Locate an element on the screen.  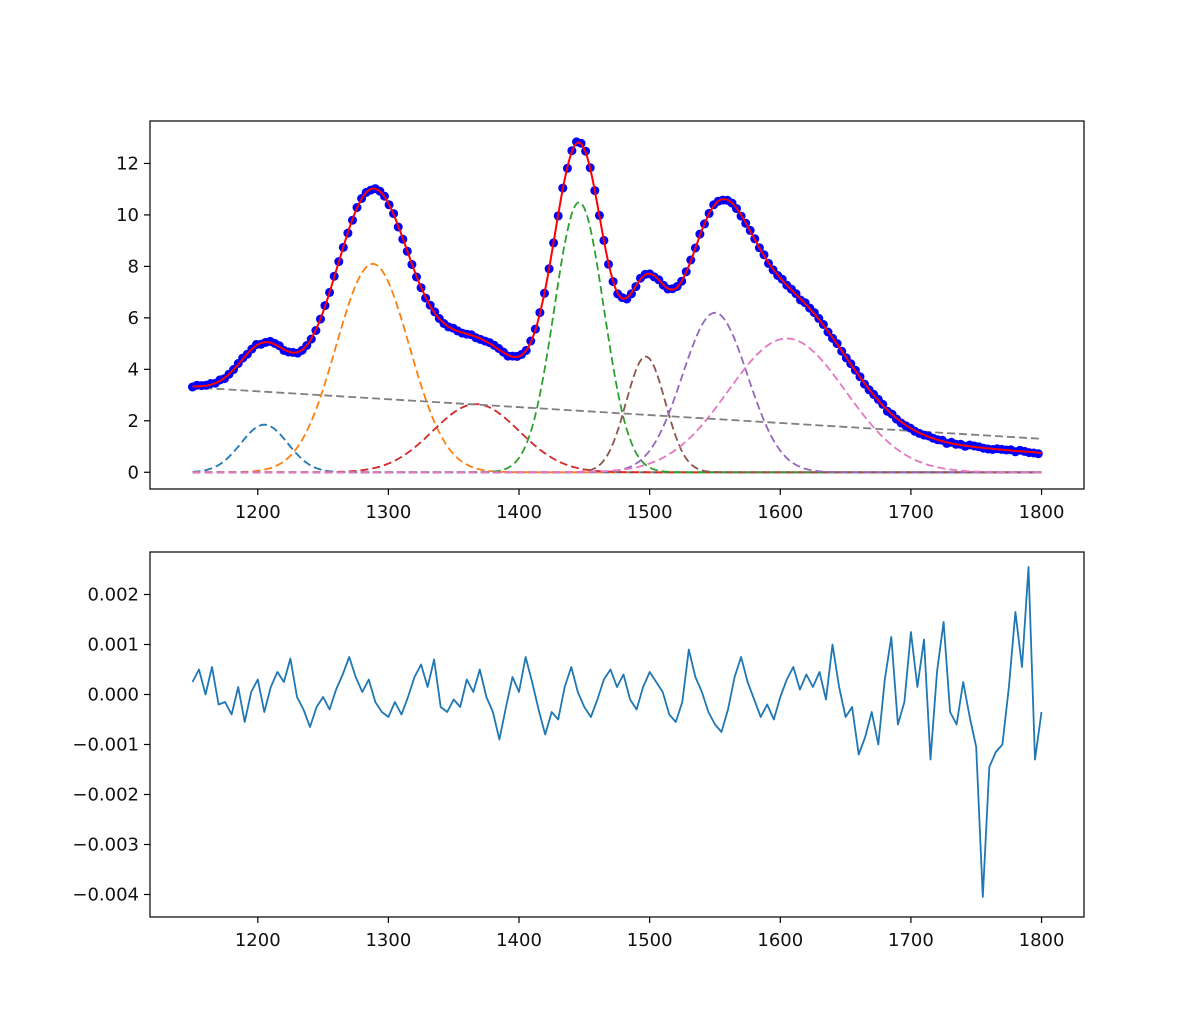
residual-plot-y-ticks: −0.004 −0.003 −0.002 −0.001 0.000 0.001 0.002 is located at coordinates (111, 745).